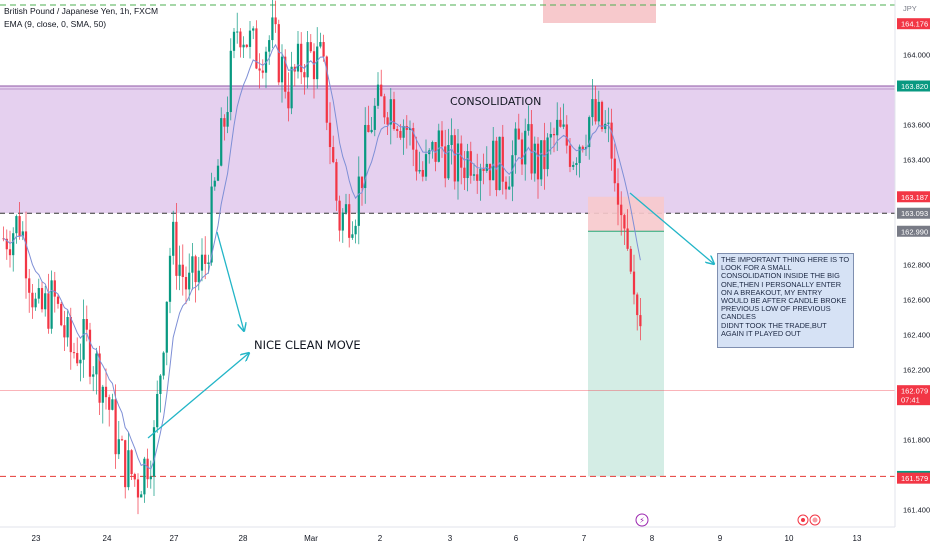  I want to click on price-tick-label: 161.400, so click(916, 510).